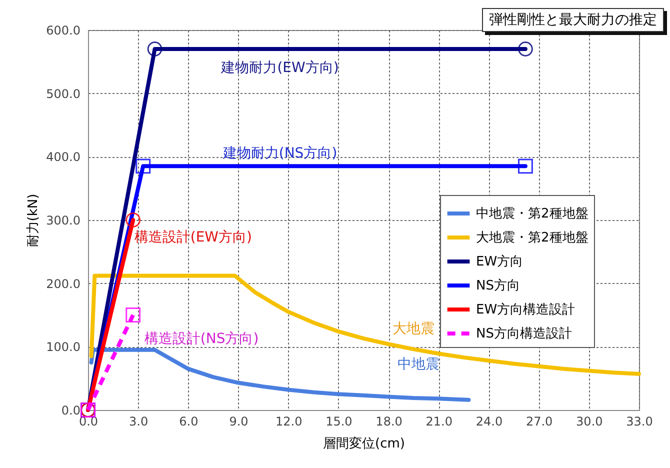  What do you see at coordinates (63, 93) in the screenshot?
I see `y-tick-label: 500.0` at bounding box center [63, 93].